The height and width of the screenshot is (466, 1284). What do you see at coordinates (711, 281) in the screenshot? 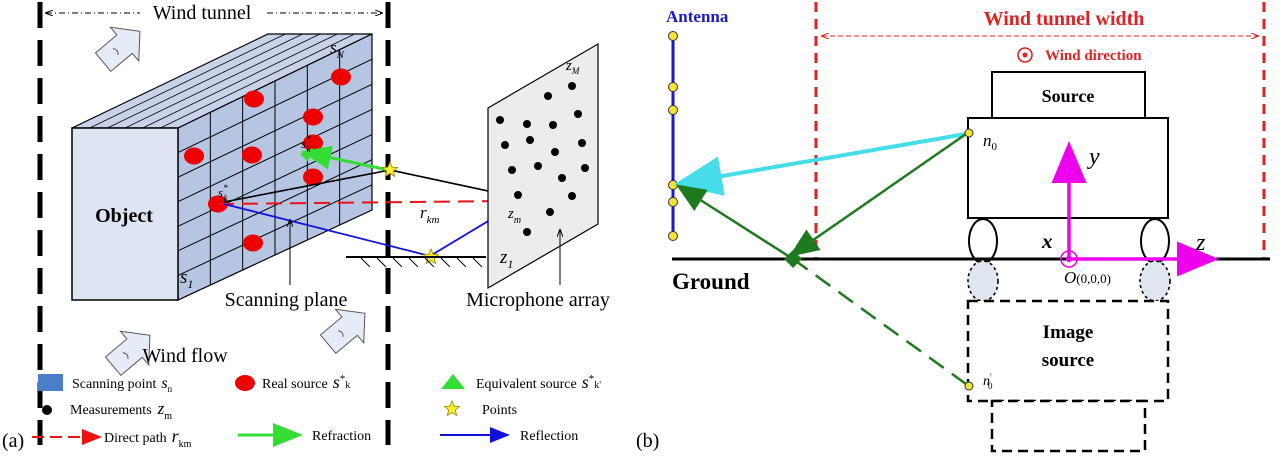
I see `ground-label: Ground` at bounding box center [711, 281].